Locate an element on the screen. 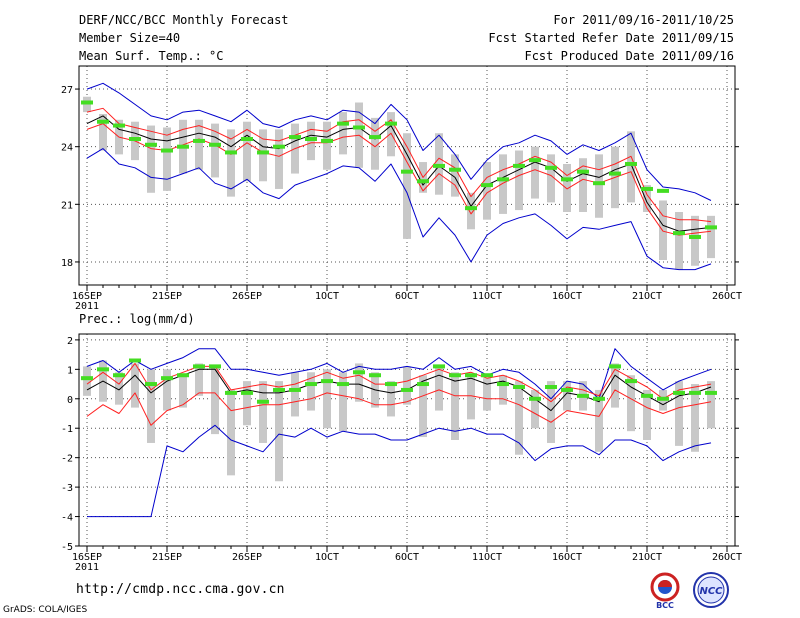  y-tick-label: 1 is located at coordinates (70, 370).